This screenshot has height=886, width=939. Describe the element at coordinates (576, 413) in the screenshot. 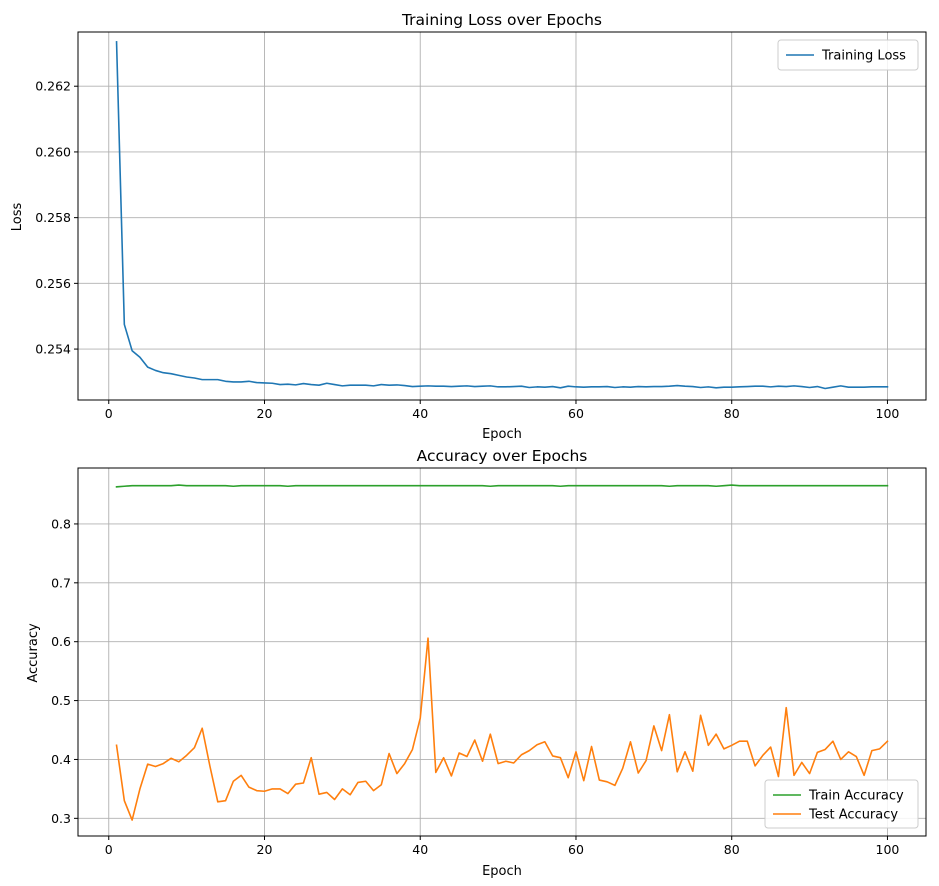

I see `loss-chart-x-tick-label: 60` at that location.